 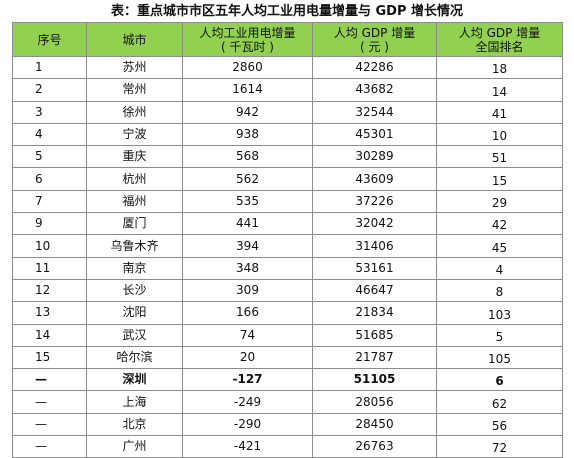 I want to click on cell-city: 厦门, so click(x=134, y=224).